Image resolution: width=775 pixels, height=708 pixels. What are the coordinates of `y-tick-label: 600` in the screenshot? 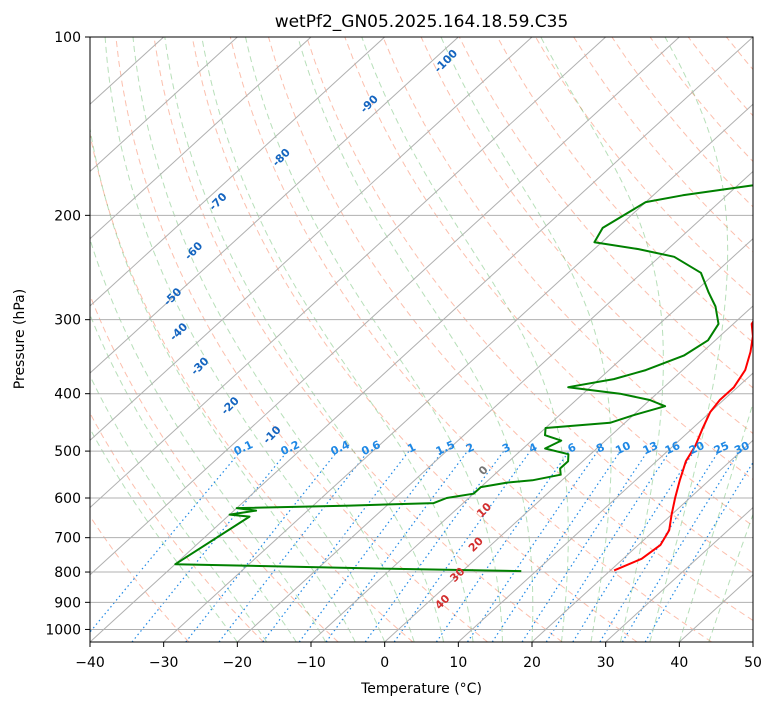 It's located at (67, 499).